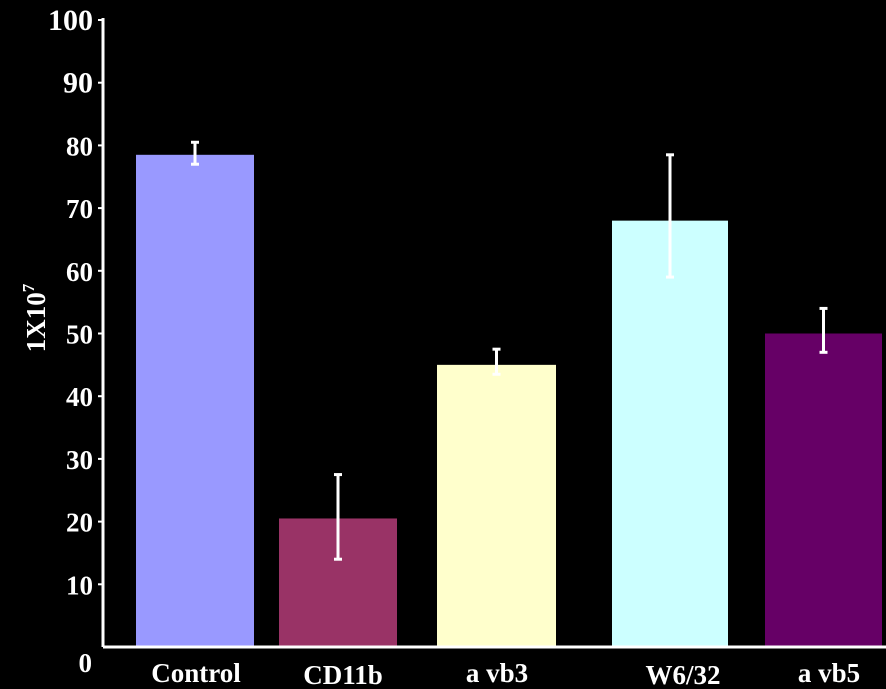  What do you see at coordinates (79, 209) in the screenshot?
I see `y-tick-label: 70` at bounding box center [79, 209].